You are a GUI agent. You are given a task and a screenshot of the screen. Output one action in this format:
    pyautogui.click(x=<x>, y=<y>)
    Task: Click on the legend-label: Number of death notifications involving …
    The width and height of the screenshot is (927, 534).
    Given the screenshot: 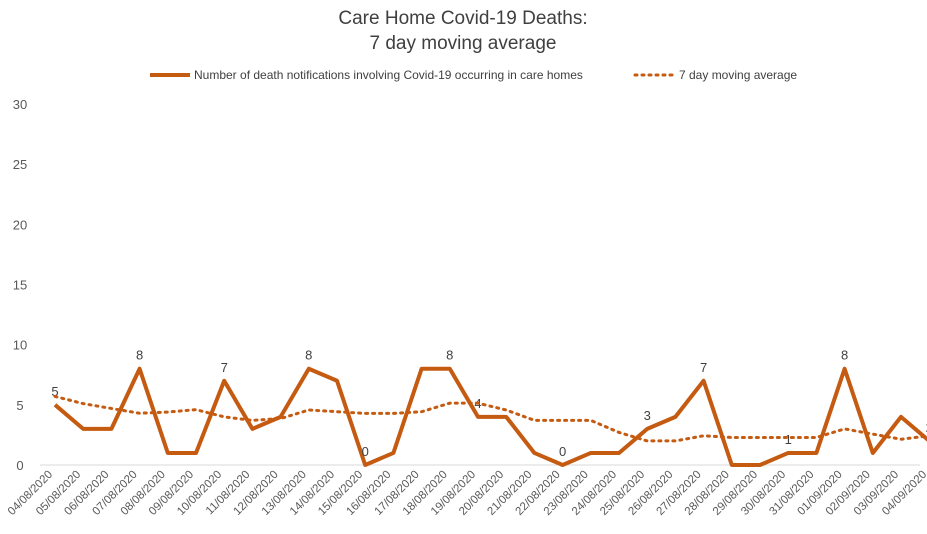 What is the action you would take?
    pyautogui.click(x=388, y=75)
    